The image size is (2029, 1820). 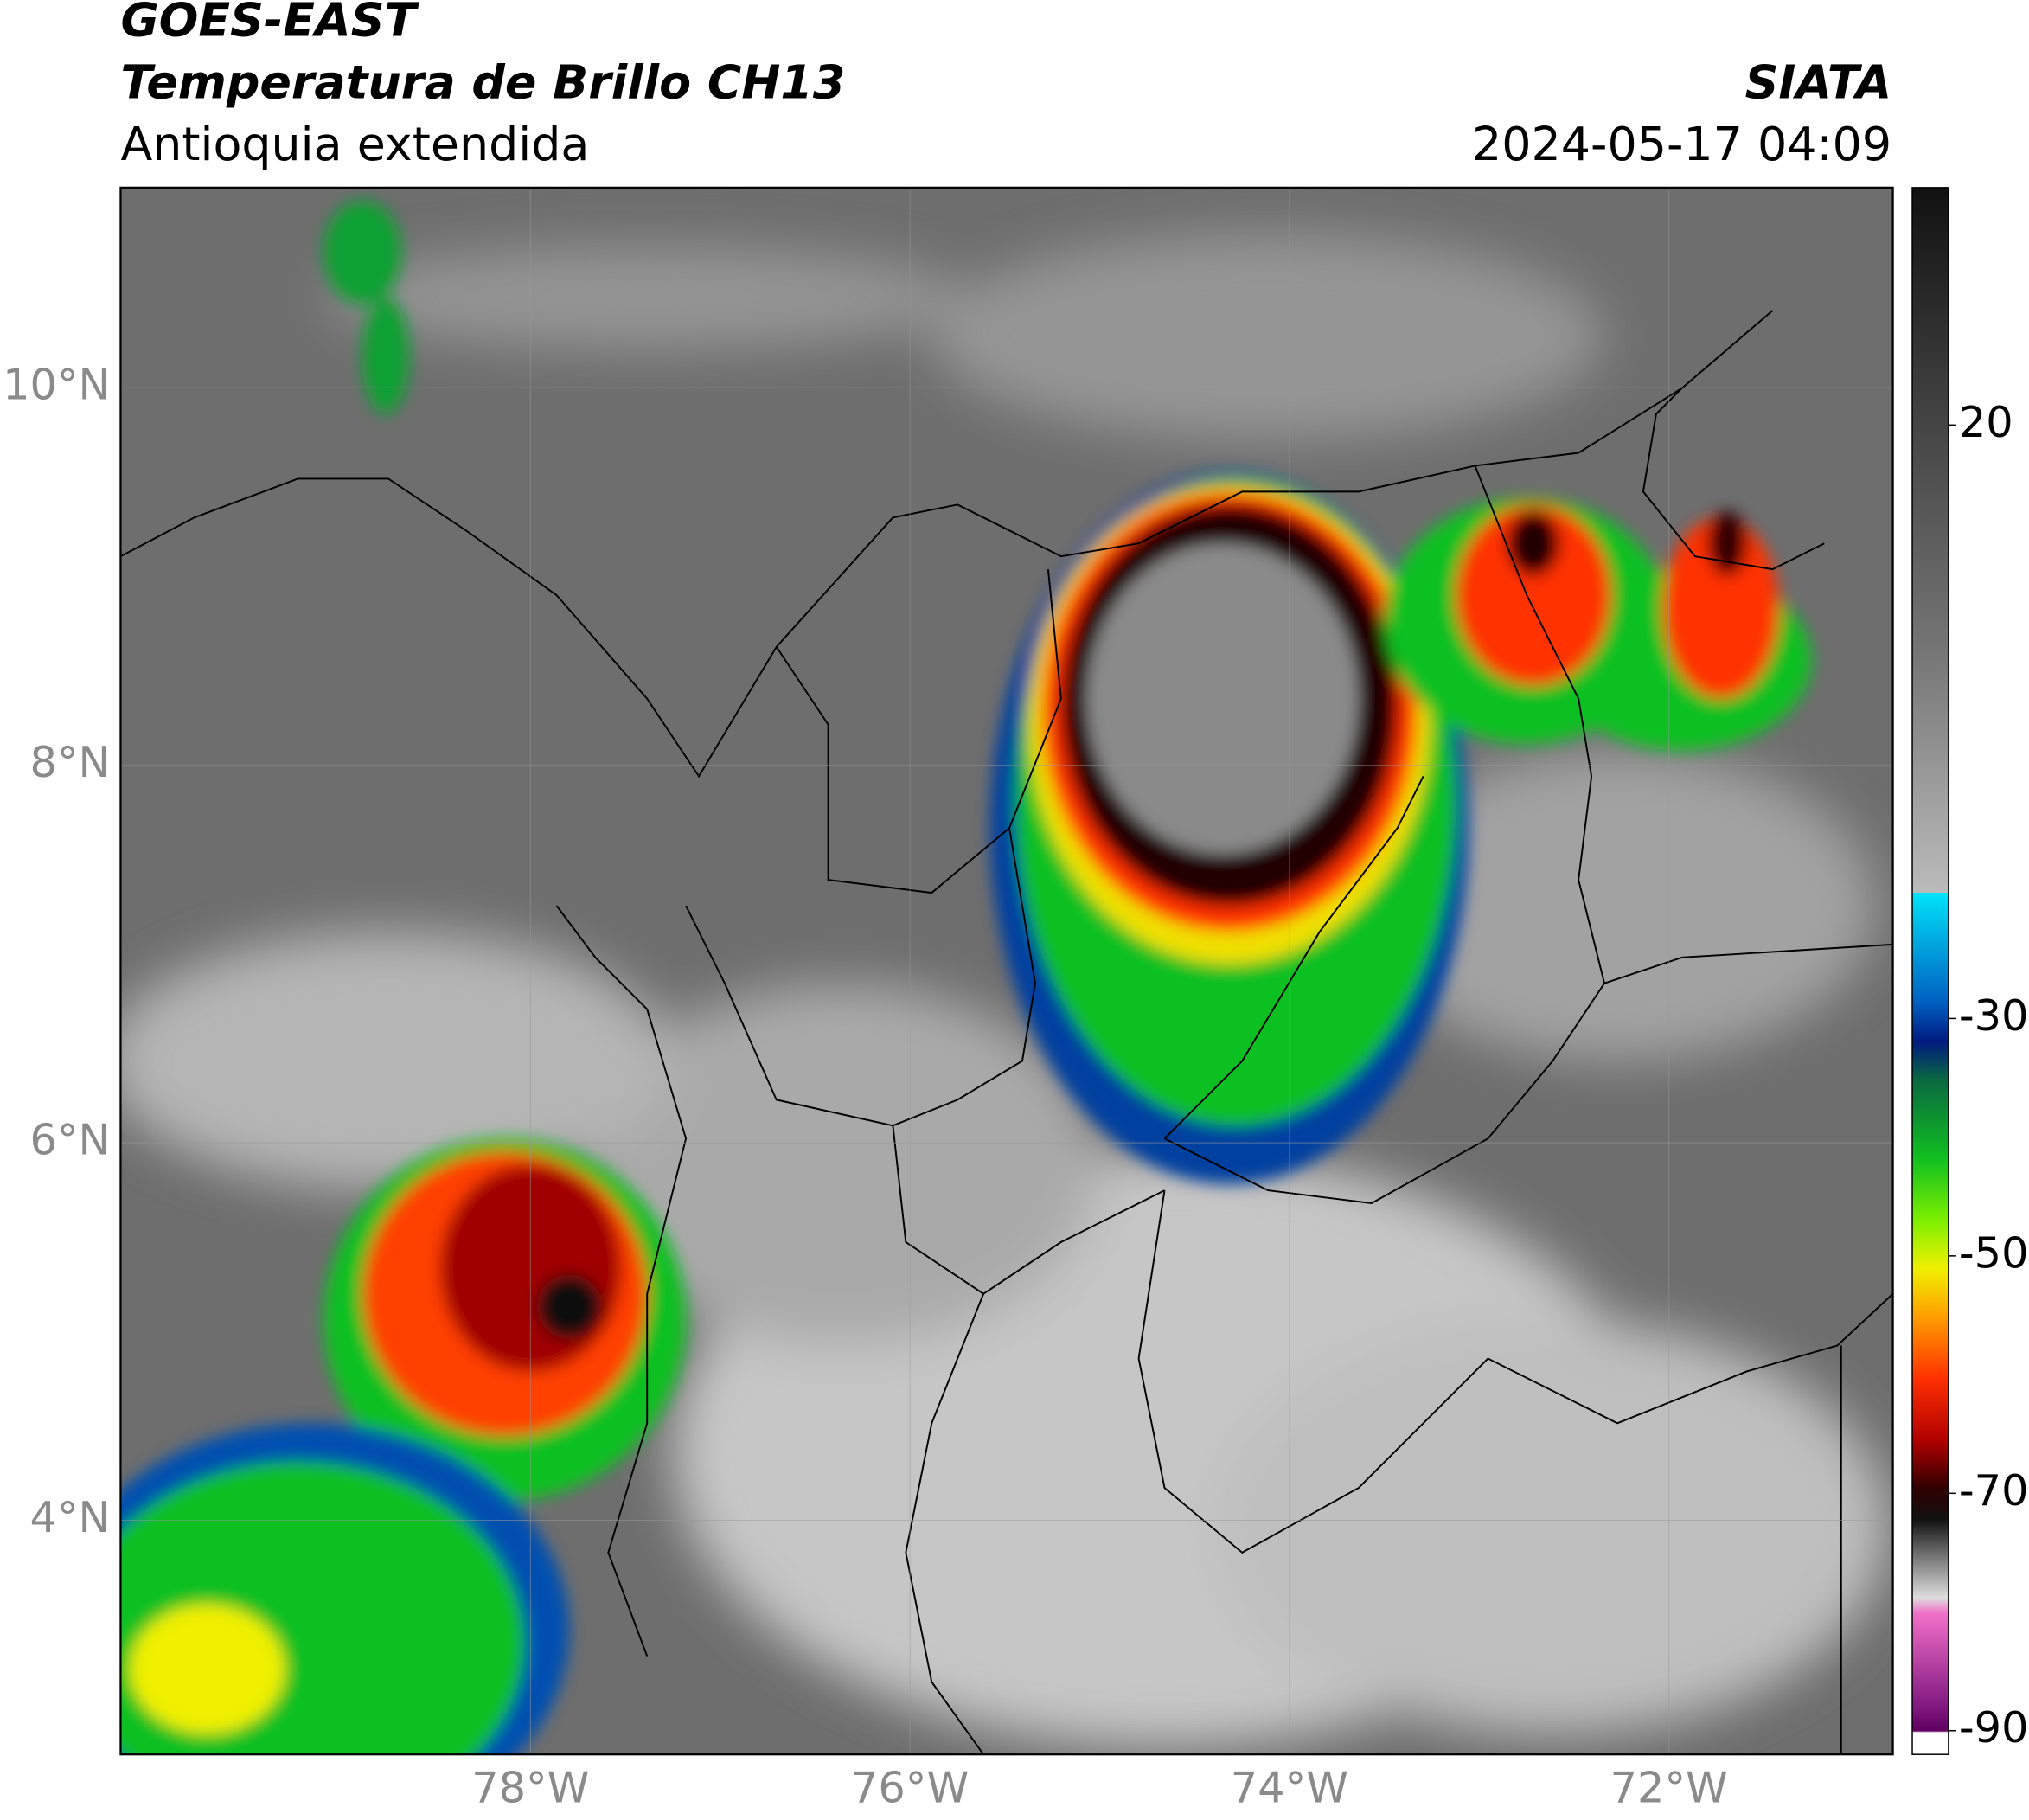 I want to click on datetime: 2024-05-17 04:09, so click(x=1681, y=144).